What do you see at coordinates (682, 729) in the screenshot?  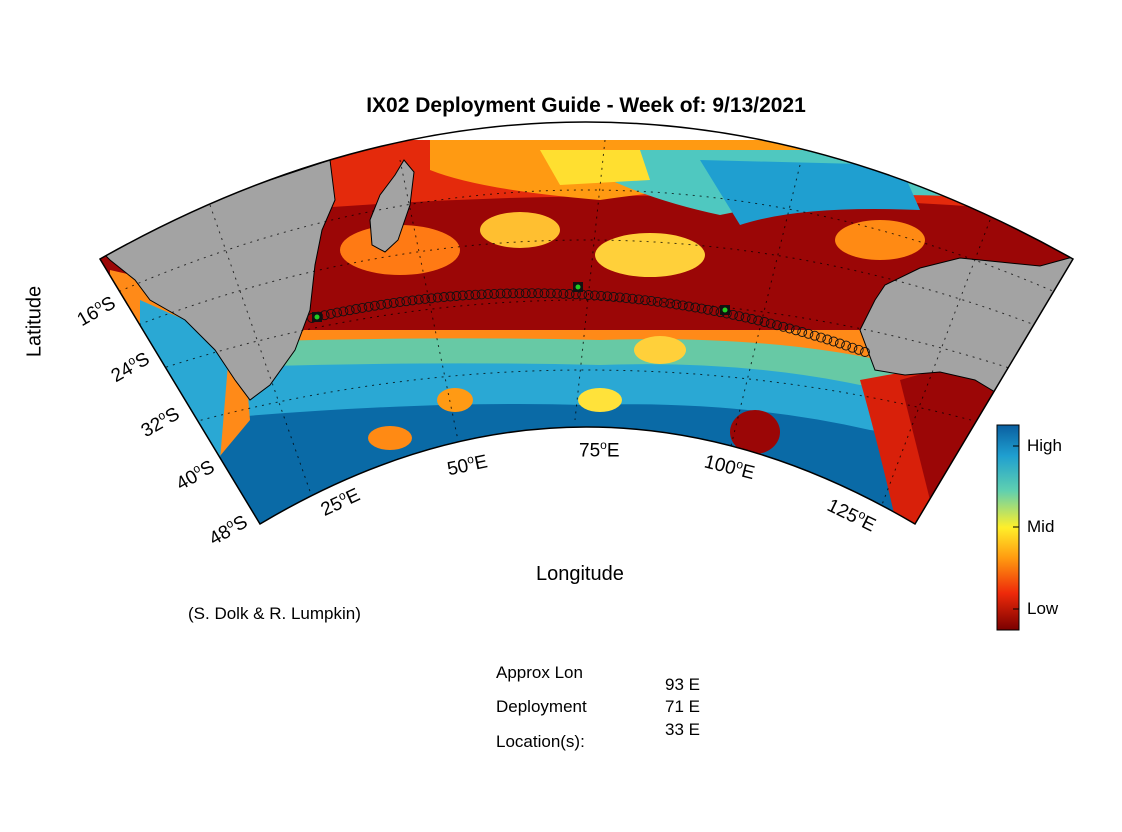 I see `deployment-lon-value: 33 E` at bounding box center [682, 729].